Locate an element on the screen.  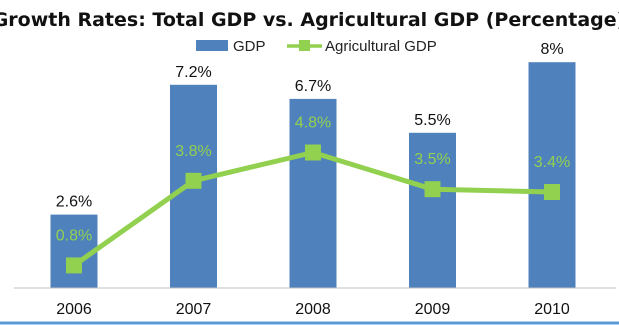
x-tick-2006: 2006 is located at coordinates (74, 309).